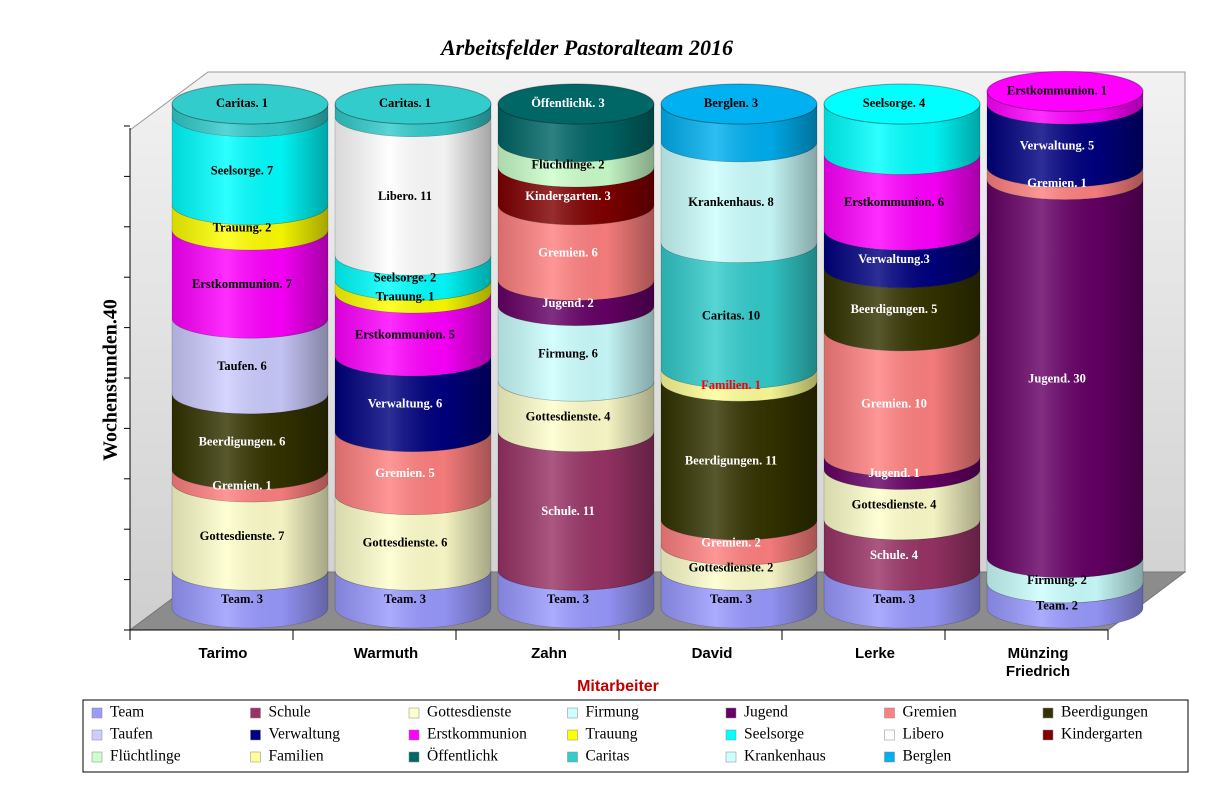  What do you see at coordinates (766, 712) in the screenshot?
I see `legend-label: Jugend` at bounding box center [766, 712].